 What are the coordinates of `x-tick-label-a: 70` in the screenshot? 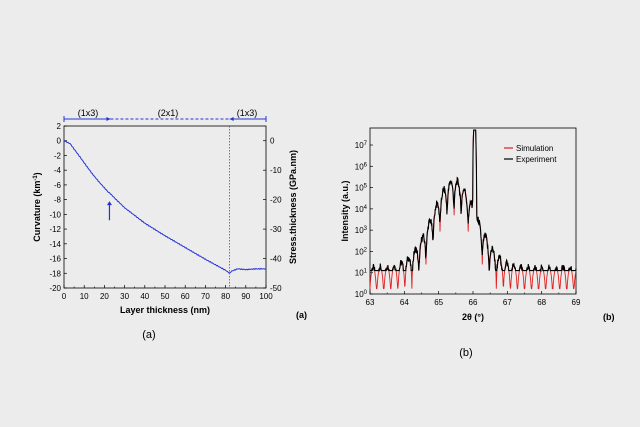 It's located at (205, 296).